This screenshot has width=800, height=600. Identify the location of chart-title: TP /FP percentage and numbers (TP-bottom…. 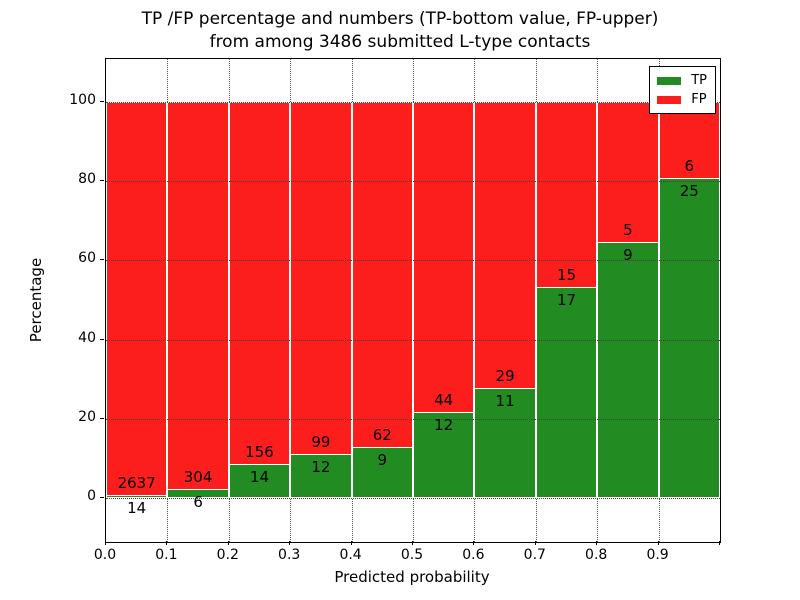
(400, 31).